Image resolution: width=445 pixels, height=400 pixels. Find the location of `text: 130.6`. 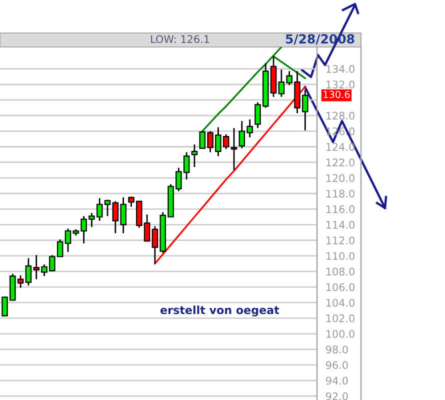

text: 130.6 is located at coordinates (337, 94).